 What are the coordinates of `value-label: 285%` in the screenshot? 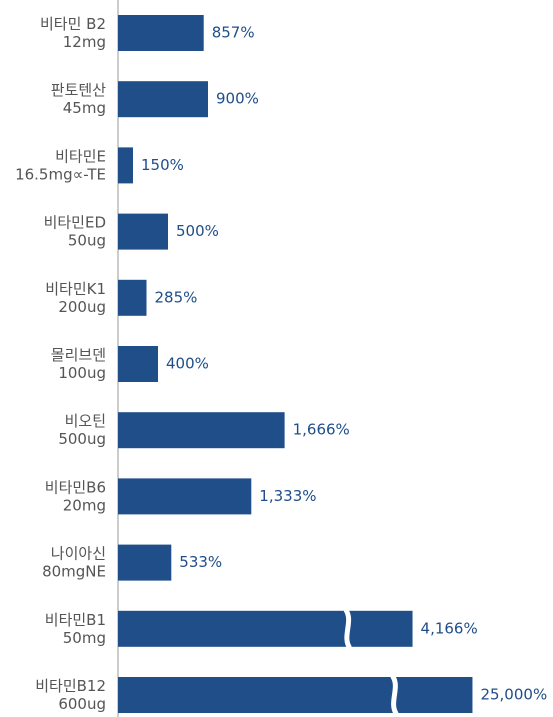 It's located at (176, 297).